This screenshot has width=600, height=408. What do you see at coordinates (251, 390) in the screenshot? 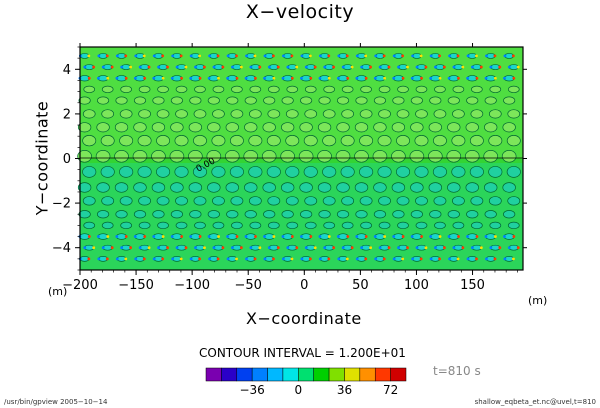
I see `colorbar-tick-label: −36` at bounding box center [251, 390].